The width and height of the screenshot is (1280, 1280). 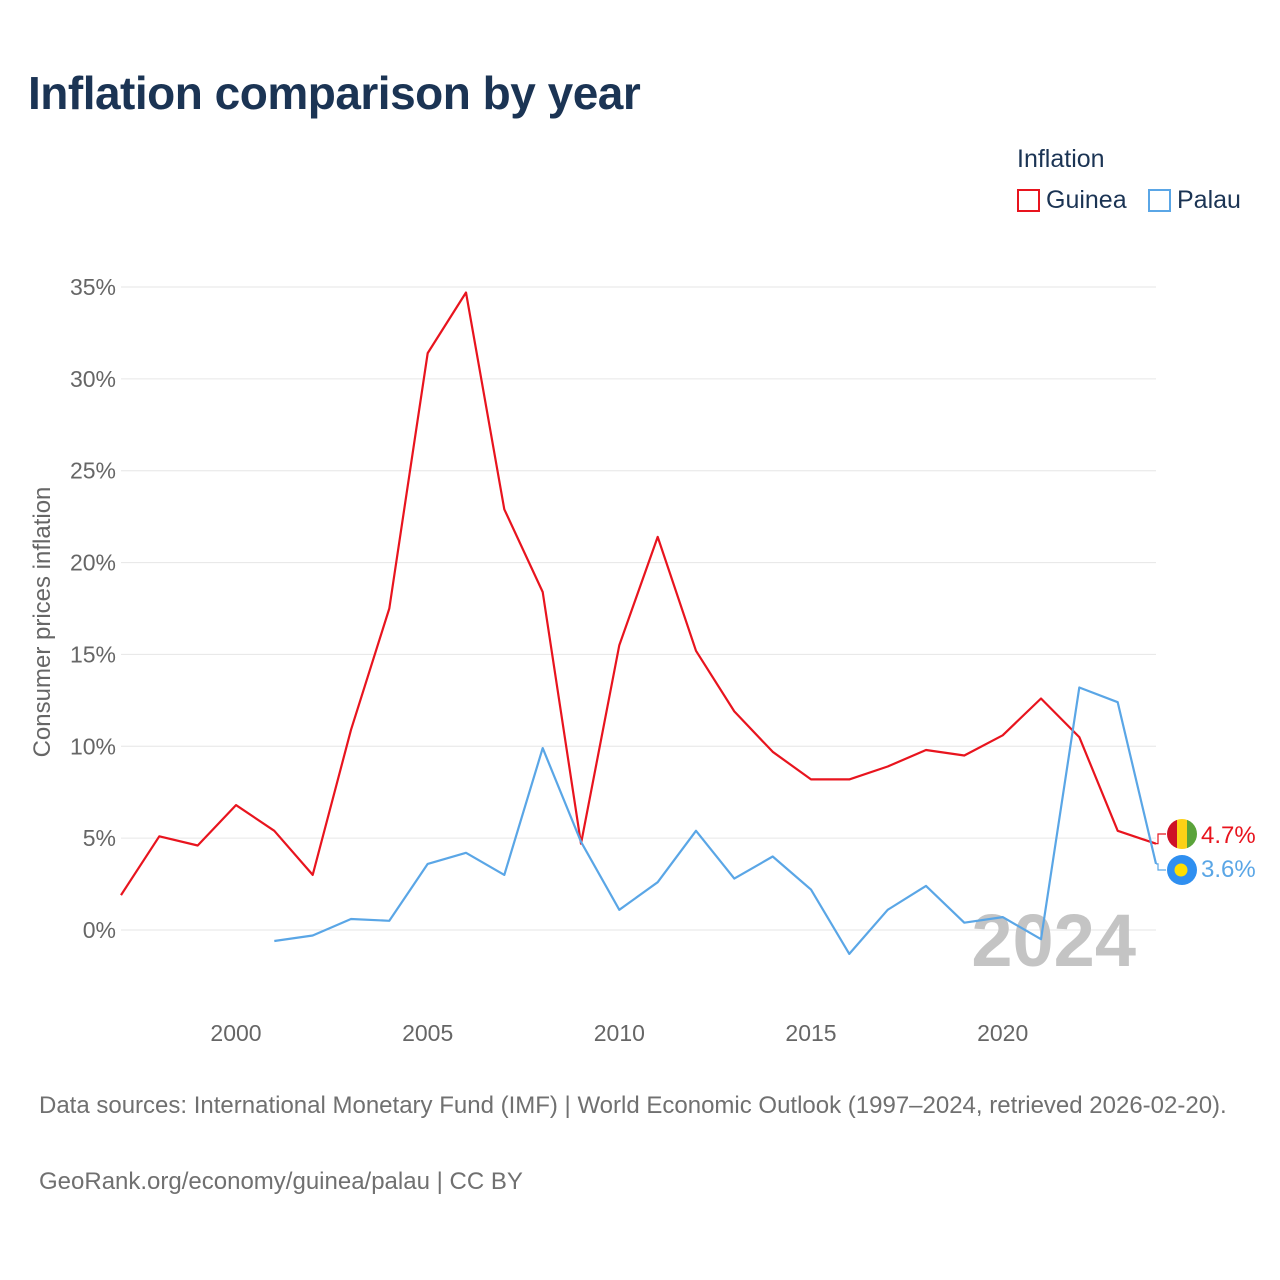 I want to click on credit-text: GeoRank.org/economy/guinea/palau | CC BY, so click(x=281, y=1181).